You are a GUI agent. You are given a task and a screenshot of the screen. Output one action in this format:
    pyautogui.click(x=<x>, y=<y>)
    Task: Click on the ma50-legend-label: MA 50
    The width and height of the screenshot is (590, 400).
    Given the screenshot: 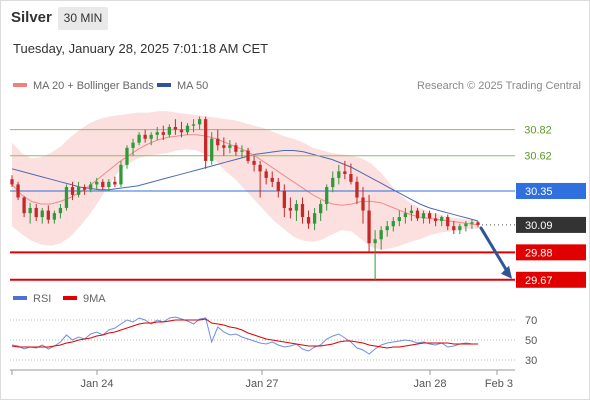 What is the action you would take?
    pyautogui.click(x=193, y=86)
    